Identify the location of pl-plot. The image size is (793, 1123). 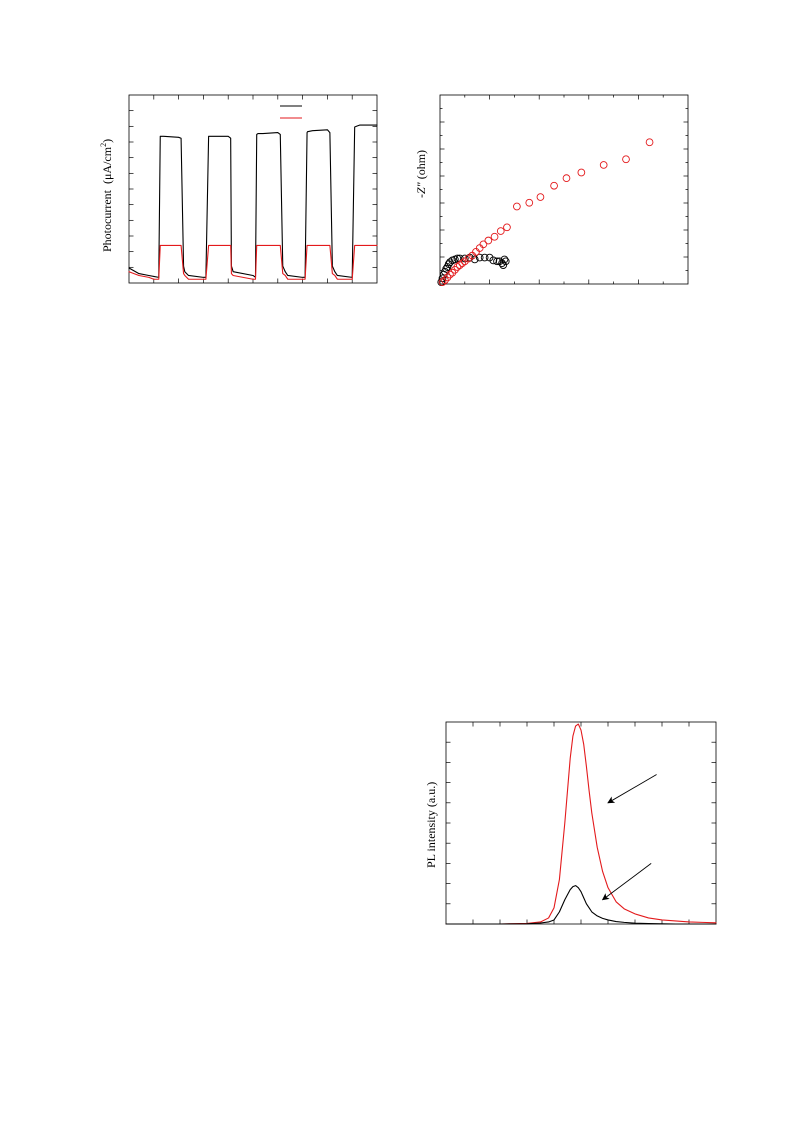
(581, 823).